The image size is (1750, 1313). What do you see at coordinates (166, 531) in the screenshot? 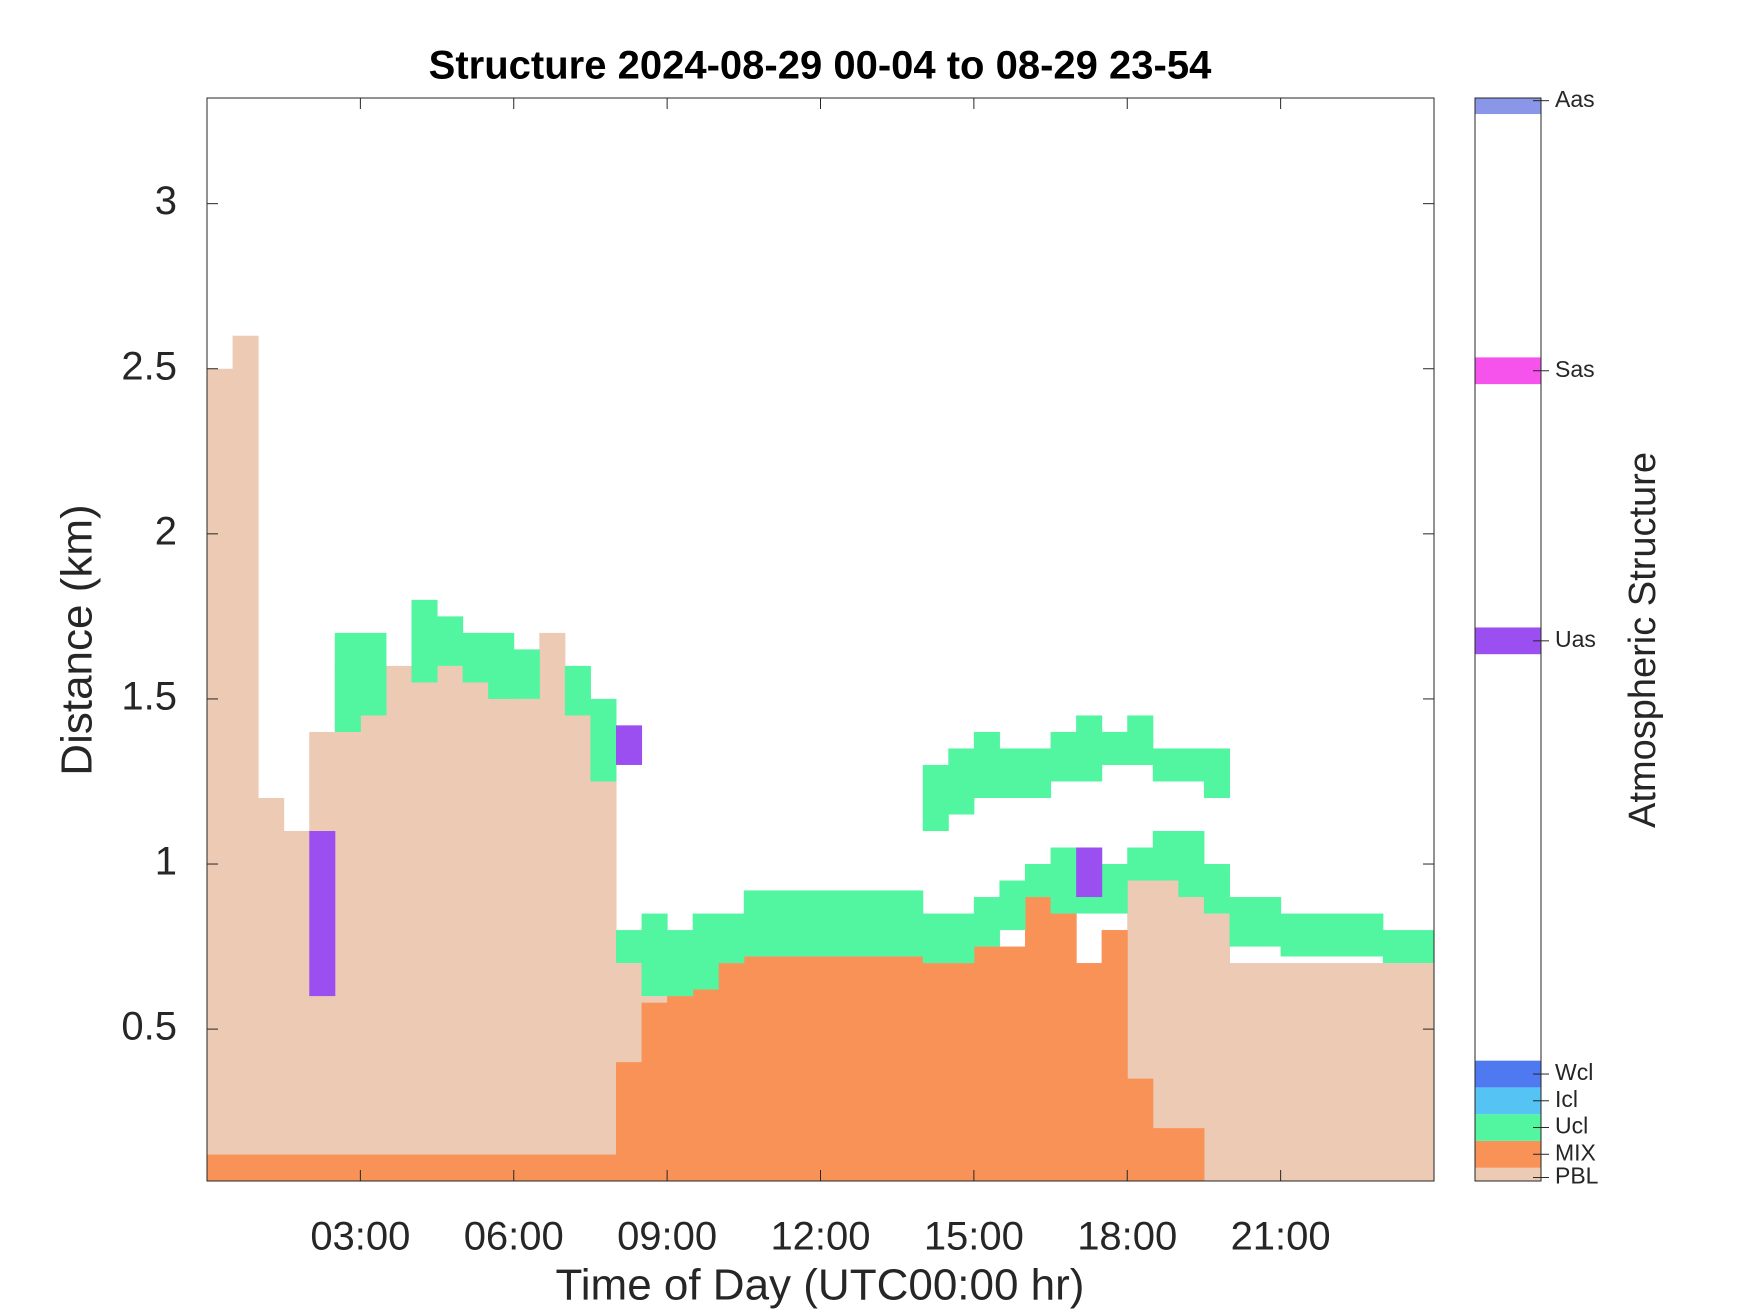
I see `y-tick-label: 2` at bounding box center [166, 531].